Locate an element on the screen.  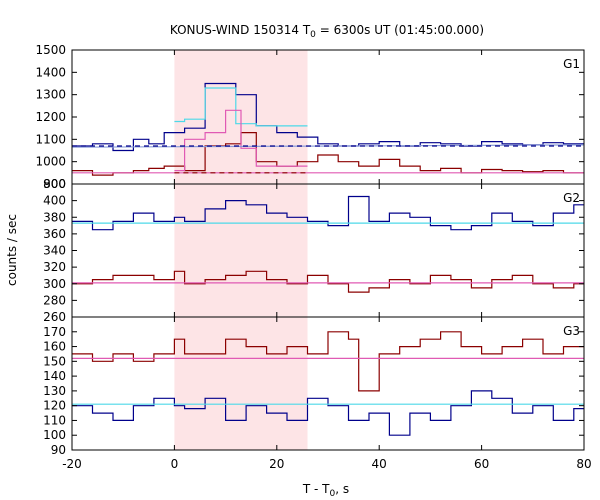
y-tick-label: 400 is located at coordinates (54, 201).